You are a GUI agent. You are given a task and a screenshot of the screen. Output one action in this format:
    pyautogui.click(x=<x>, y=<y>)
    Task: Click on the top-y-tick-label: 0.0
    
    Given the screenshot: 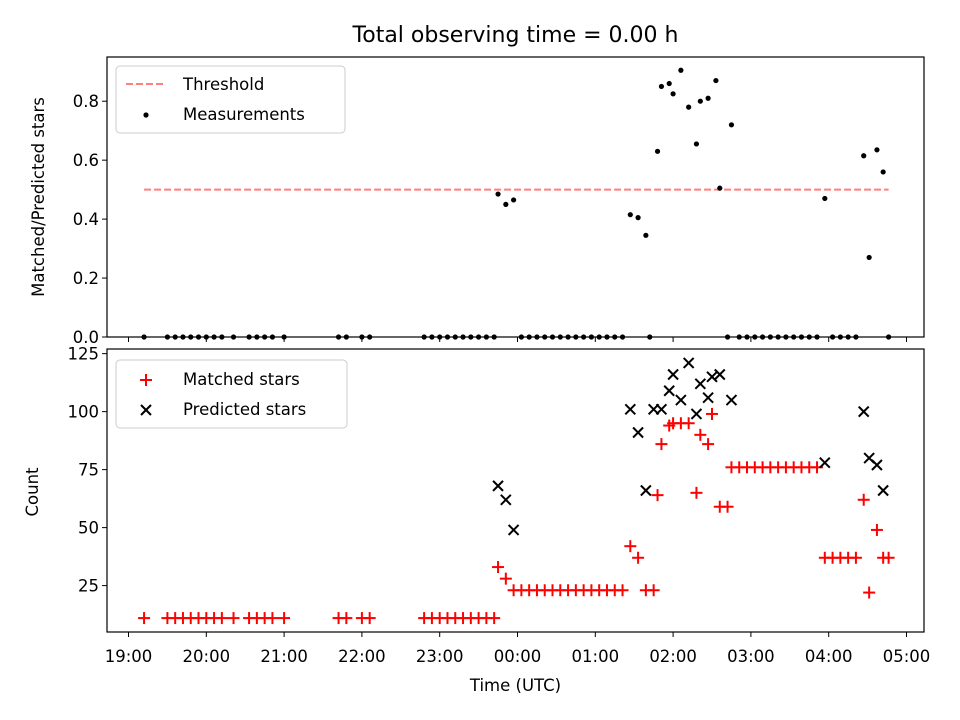 What is the action you would take?
    pyautogui.click(x=86, y=337)
    